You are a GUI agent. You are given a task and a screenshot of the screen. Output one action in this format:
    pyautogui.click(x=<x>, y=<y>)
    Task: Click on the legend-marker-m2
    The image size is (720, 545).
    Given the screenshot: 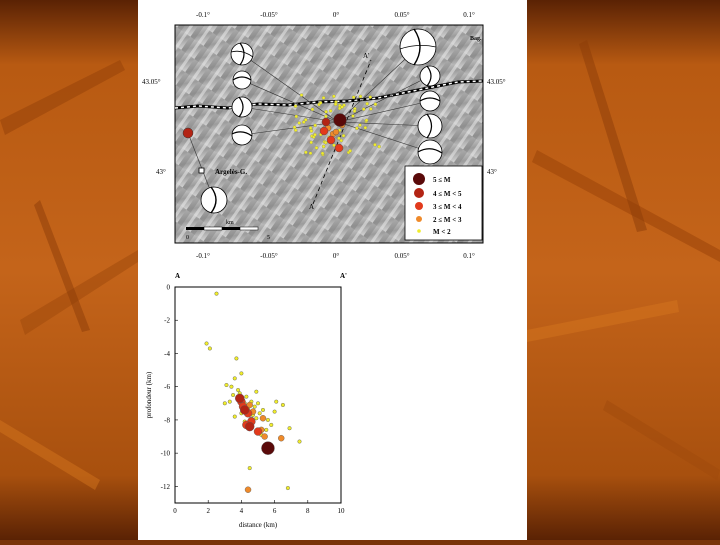 What is the action you would take?
    pyautogui.click(x=419, y=219)
    